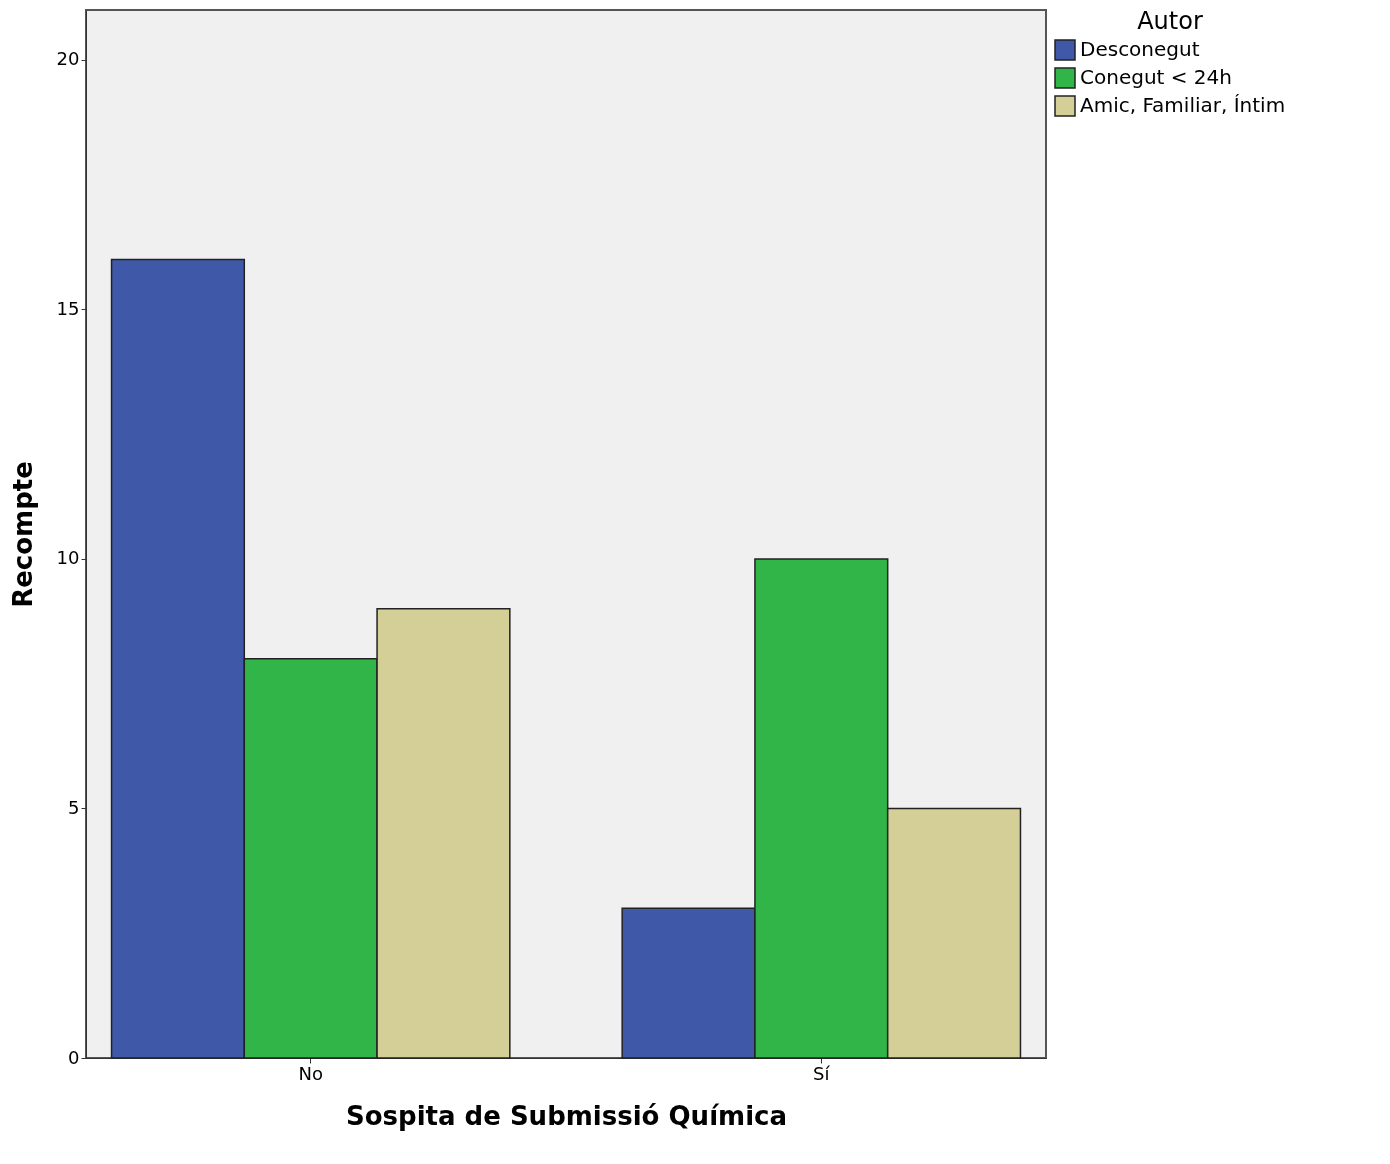 The height and width of the screenshot is (1164, 1390). I want to click on legend-label: Conegut < 24h, so click(1156, 77).